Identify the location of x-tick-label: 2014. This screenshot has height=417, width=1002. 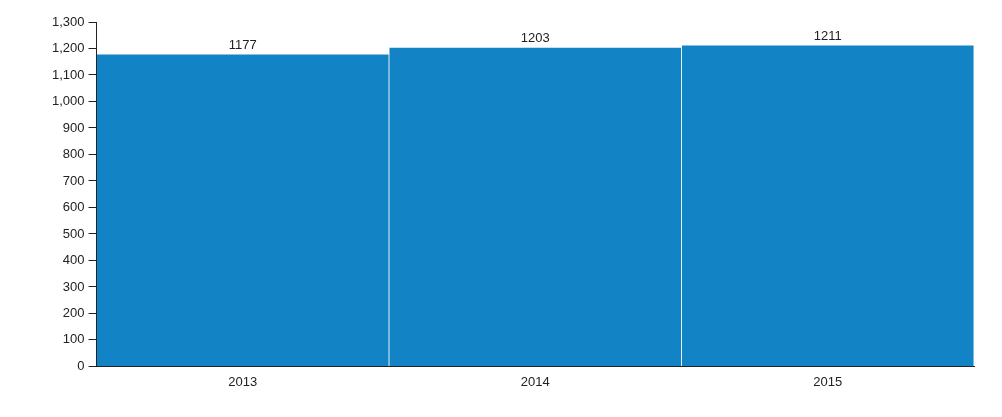
(535, 381).